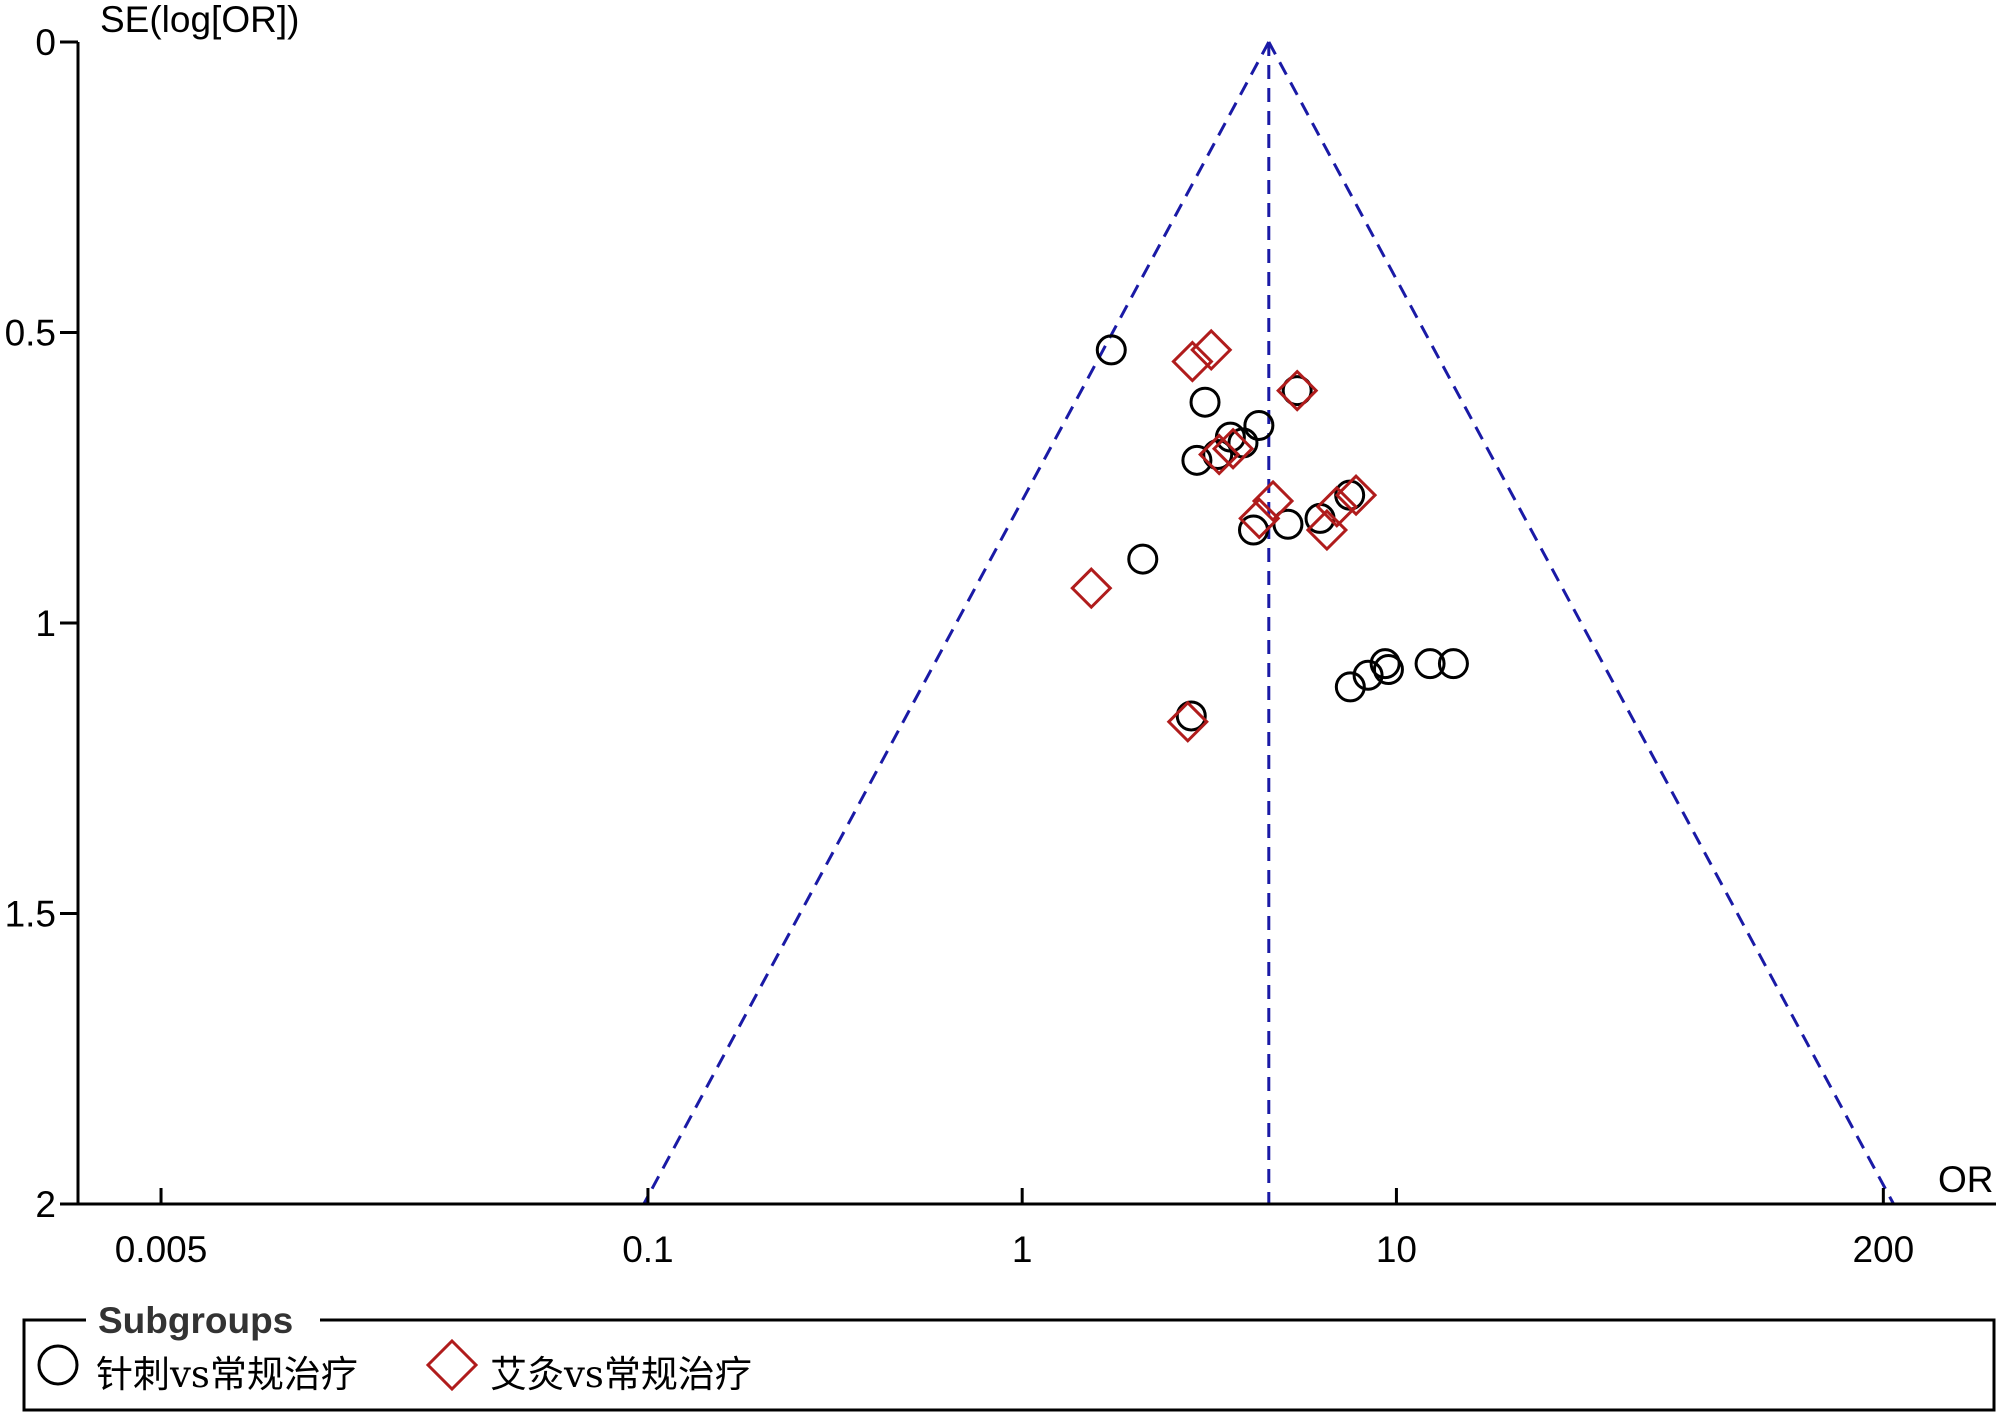 This screenshot has width=2000, height=1415. I want to click on y-axis-title: SE(log[OR]), so click(199, 20).